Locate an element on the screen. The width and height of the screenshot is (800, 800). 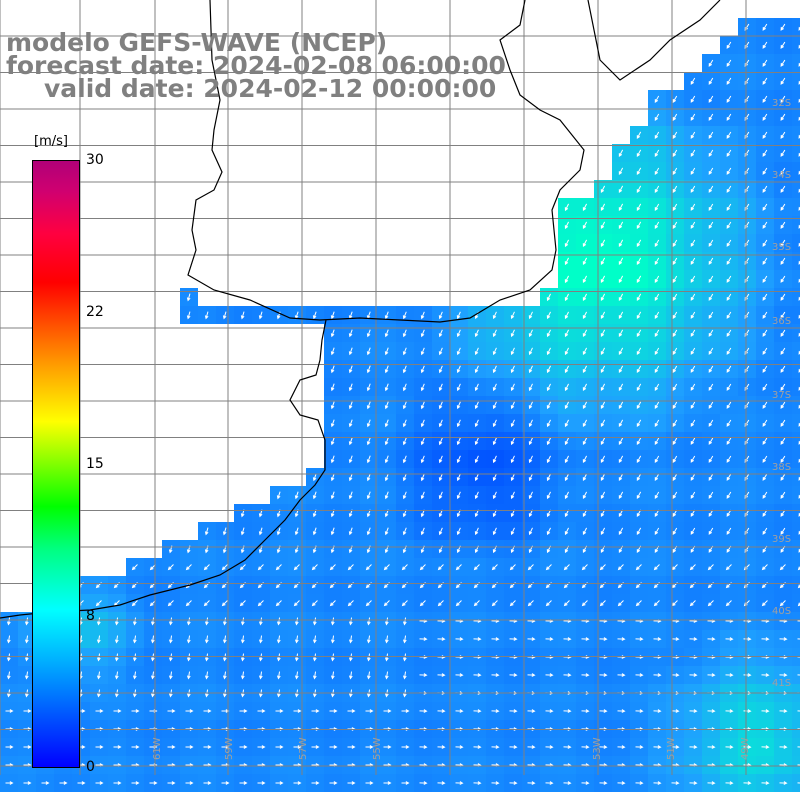
lon-label: 61W is located at coordinates (157, 748).